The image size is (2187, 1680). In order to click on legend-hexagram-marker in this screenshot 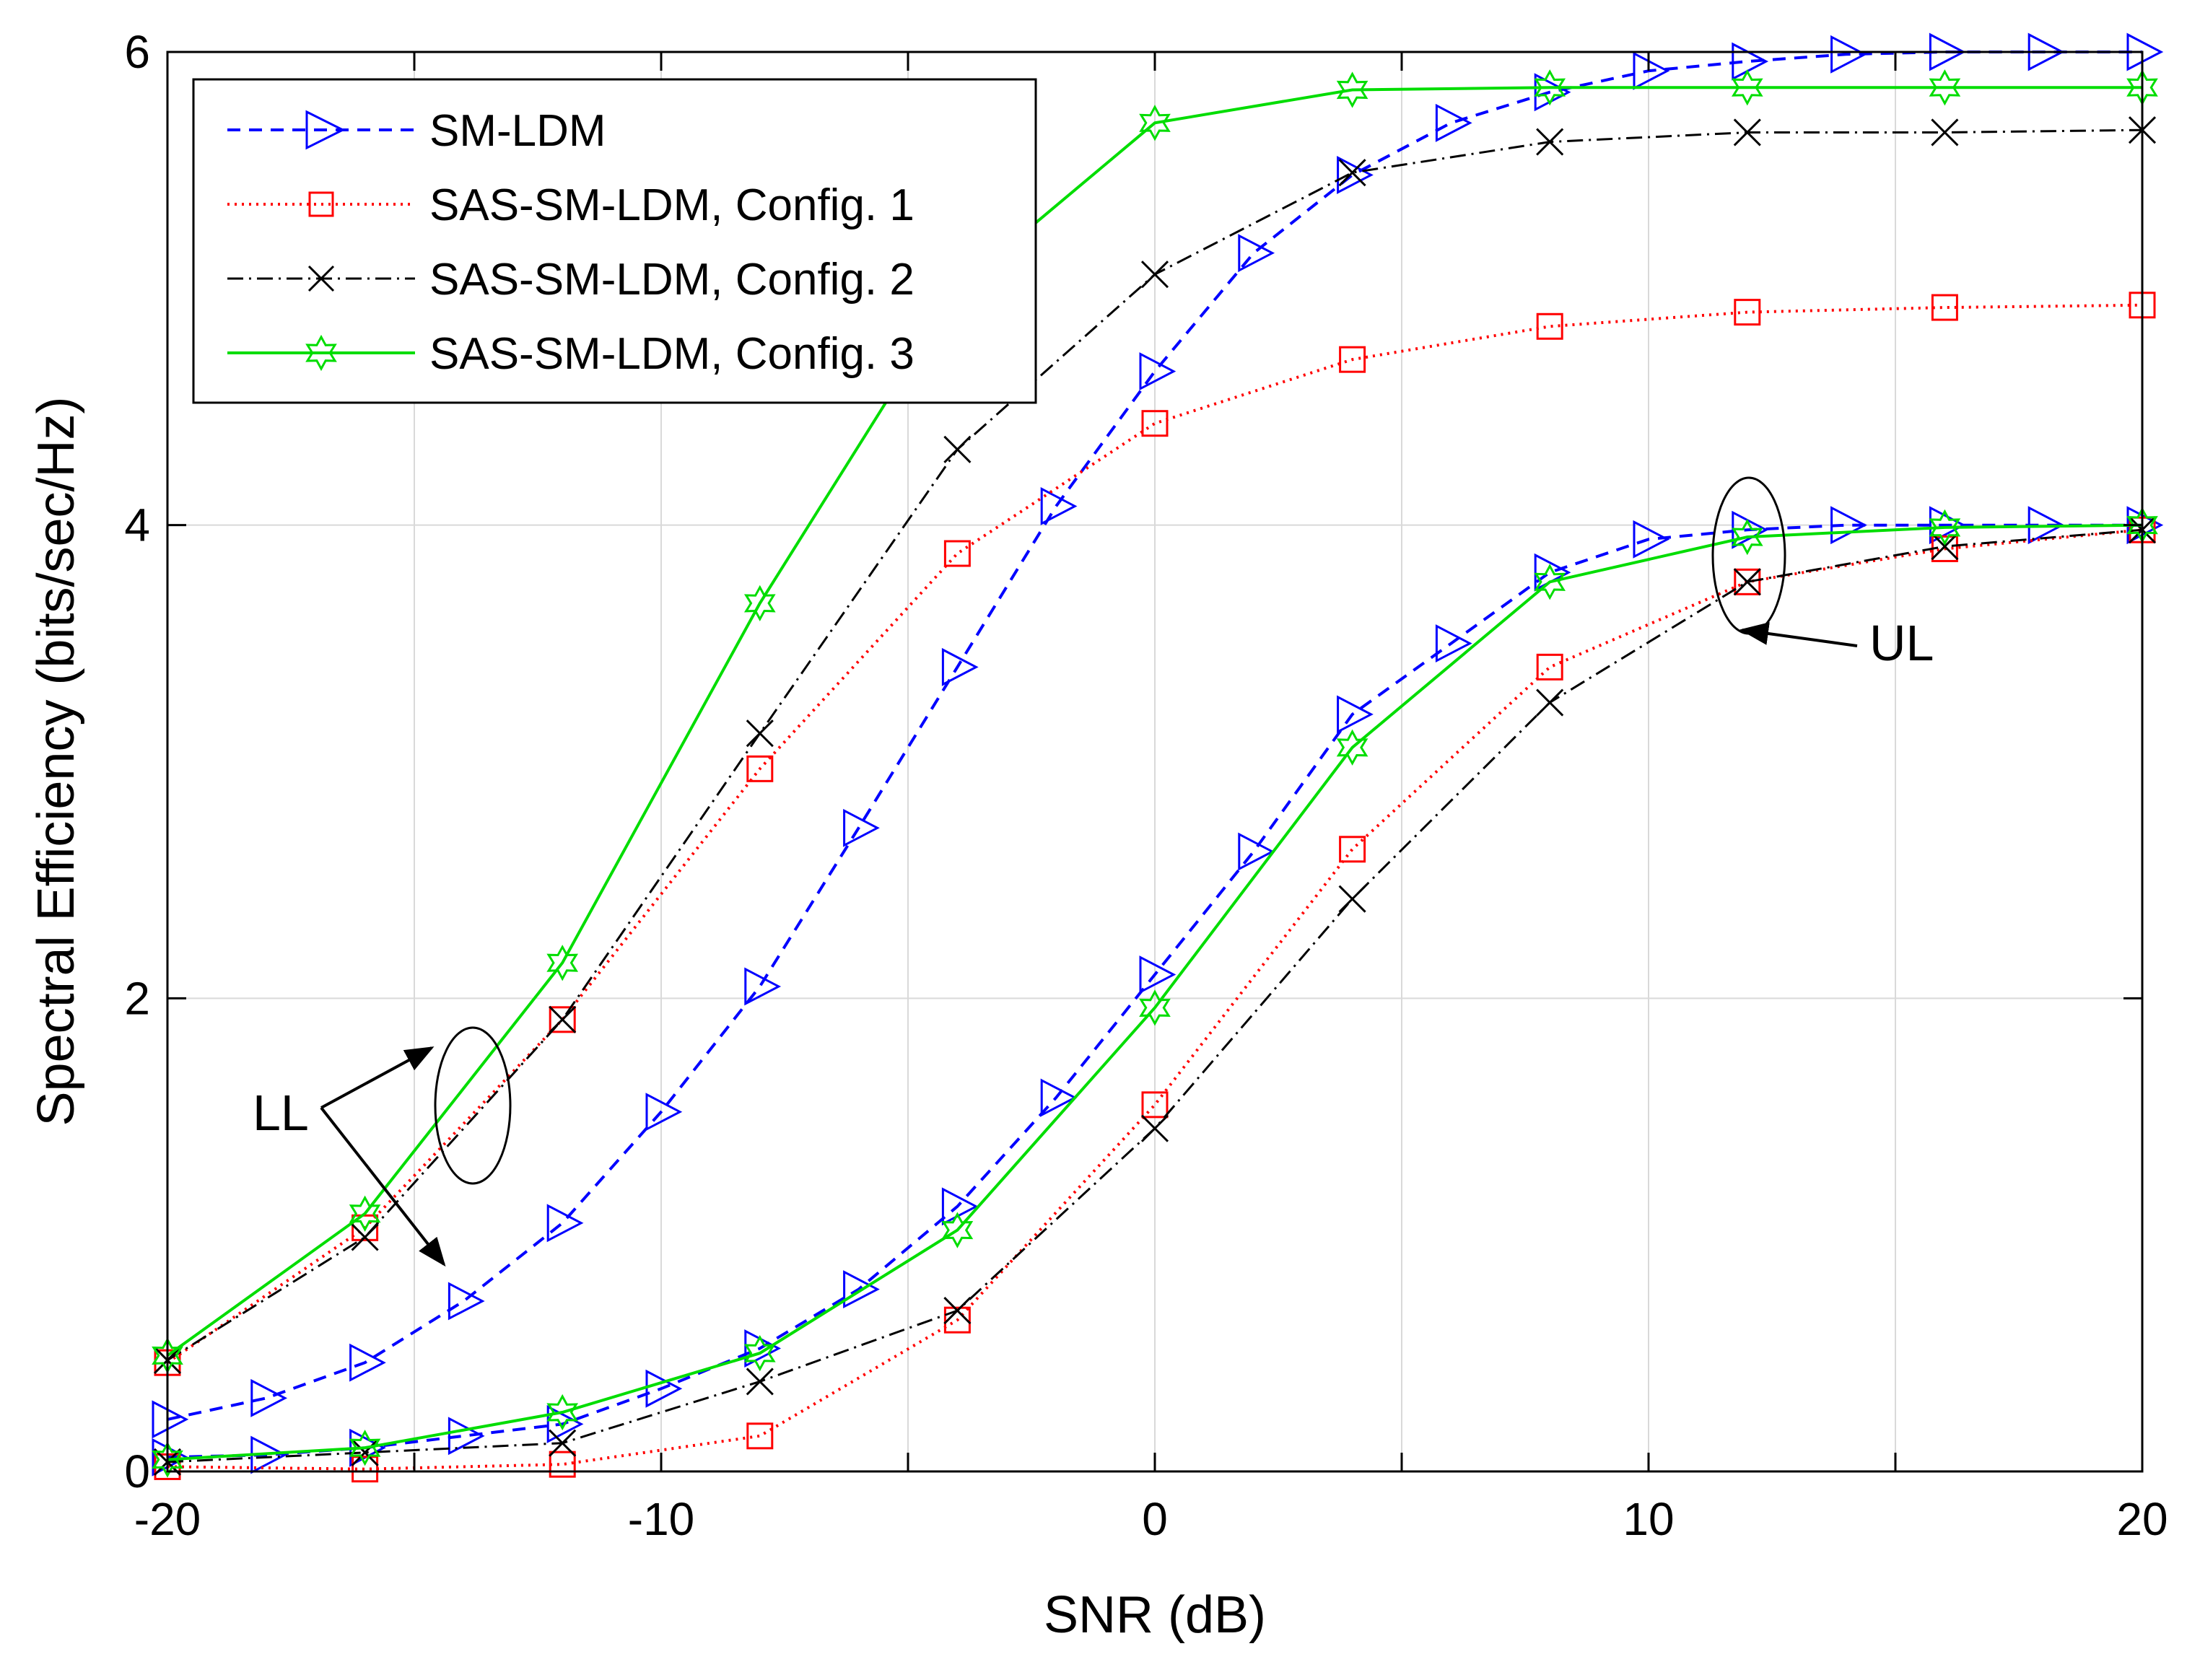, I will do `click(321, 353)`.